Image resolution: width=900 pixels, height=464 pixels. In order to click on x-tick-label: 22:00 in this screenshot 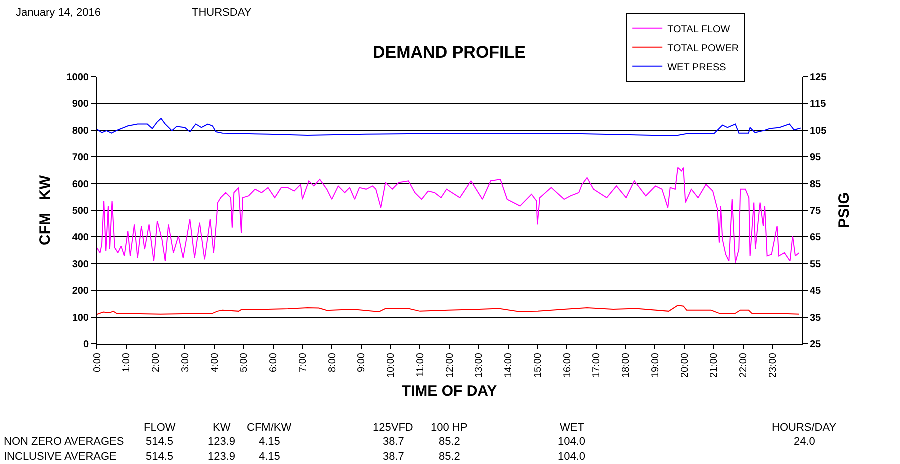, I will do `click(744, 365)`.